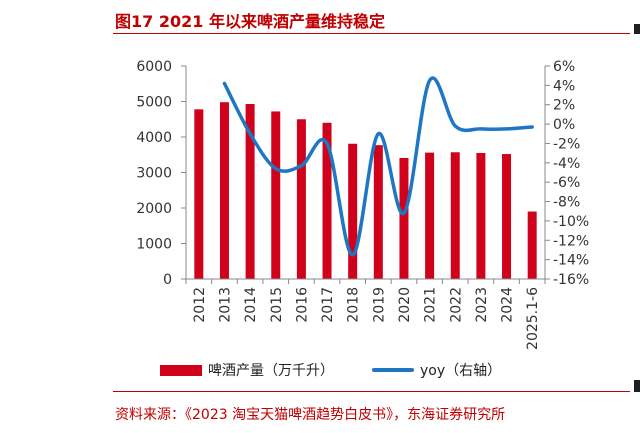 This screenshot has height=433, width=640. What do you see at coordinates (566, 203) in the screenshot?
I see `right-tick-label: -8%` at bounding box center [566, 203].